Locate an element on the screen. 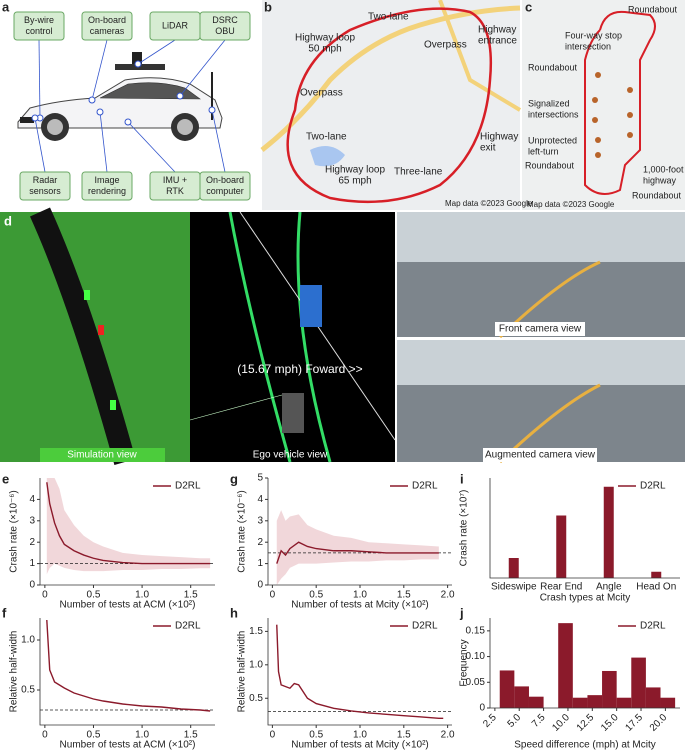  vehicle is located at coordinates (120, 96).